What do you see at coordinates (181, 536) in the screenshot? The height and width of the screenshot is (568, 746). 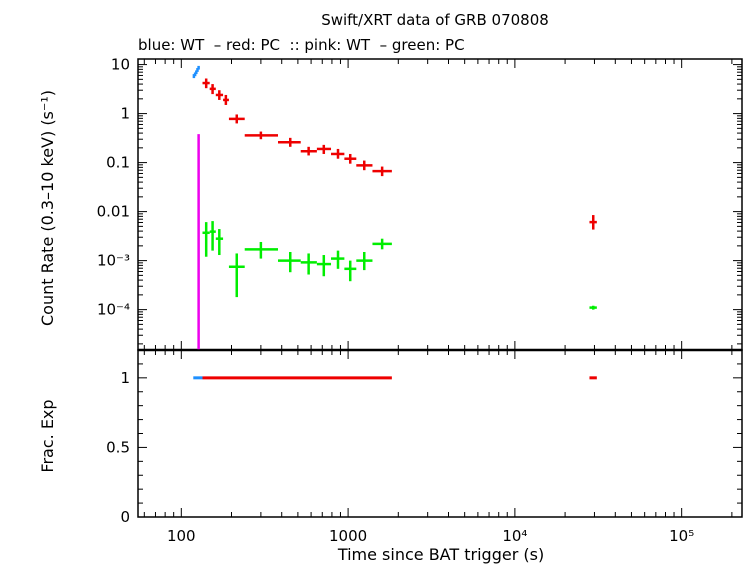 I see `x-tick-label: 100` at bounding box center [181, 536].